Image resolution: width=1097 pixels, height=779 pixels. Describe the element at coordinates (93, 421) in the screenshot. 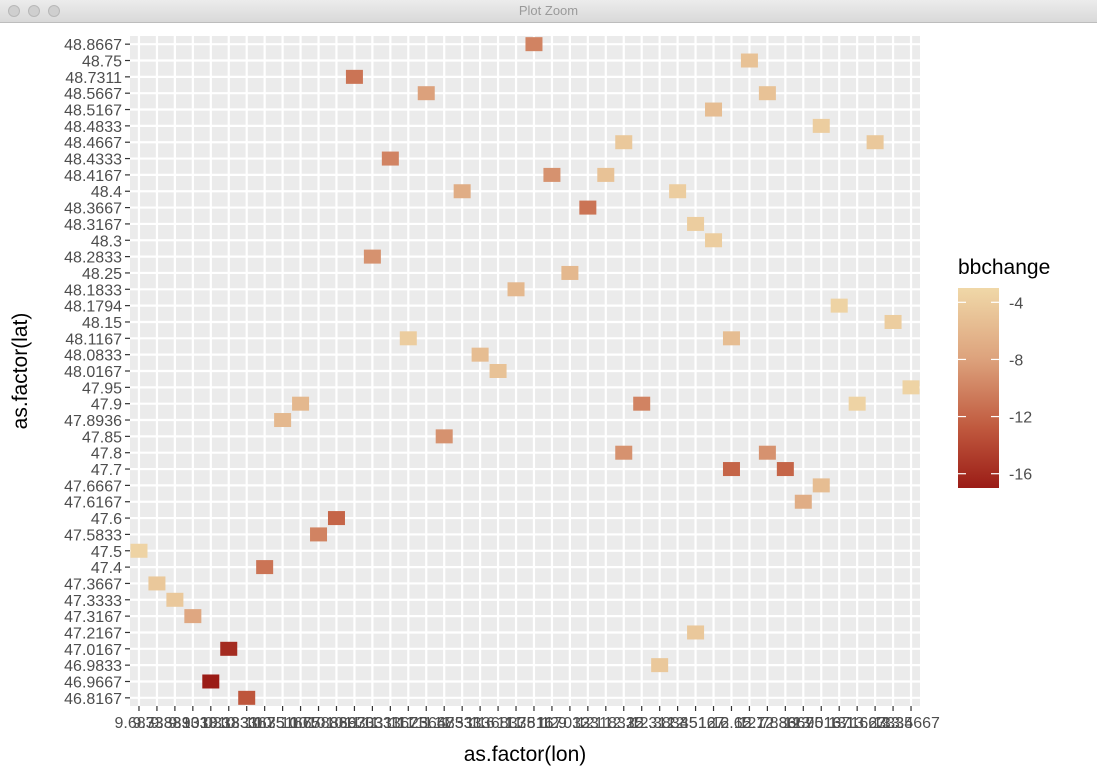

I see `y-tick-label: 47.8936` at that location.